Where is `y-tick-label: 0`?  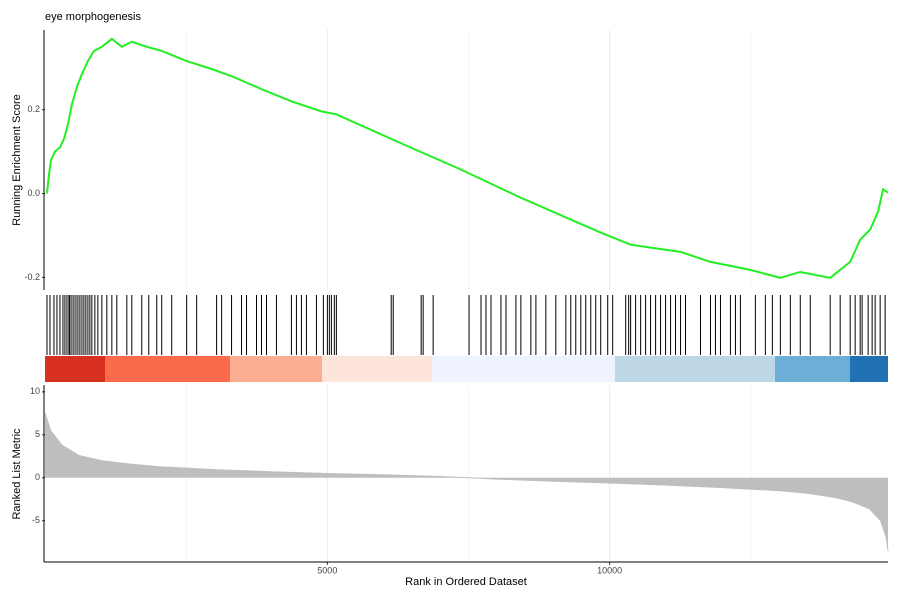 y-tick-label: 0 is located at coordinates (37, 477).